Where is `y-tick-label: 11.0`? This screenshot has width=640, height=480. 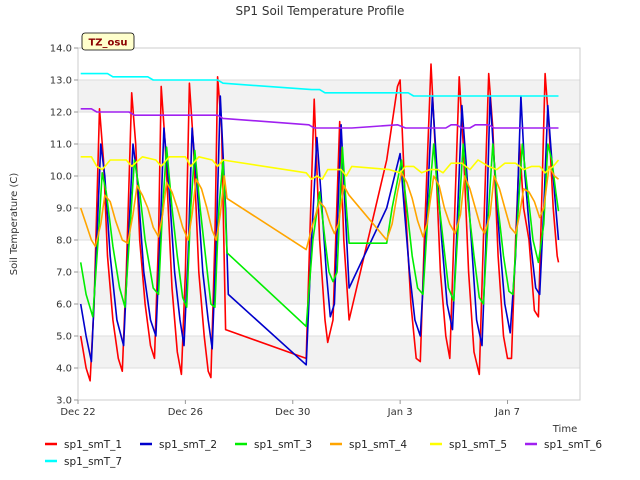 y-tick-label: 11.0 is located at coordinates (61, 145).